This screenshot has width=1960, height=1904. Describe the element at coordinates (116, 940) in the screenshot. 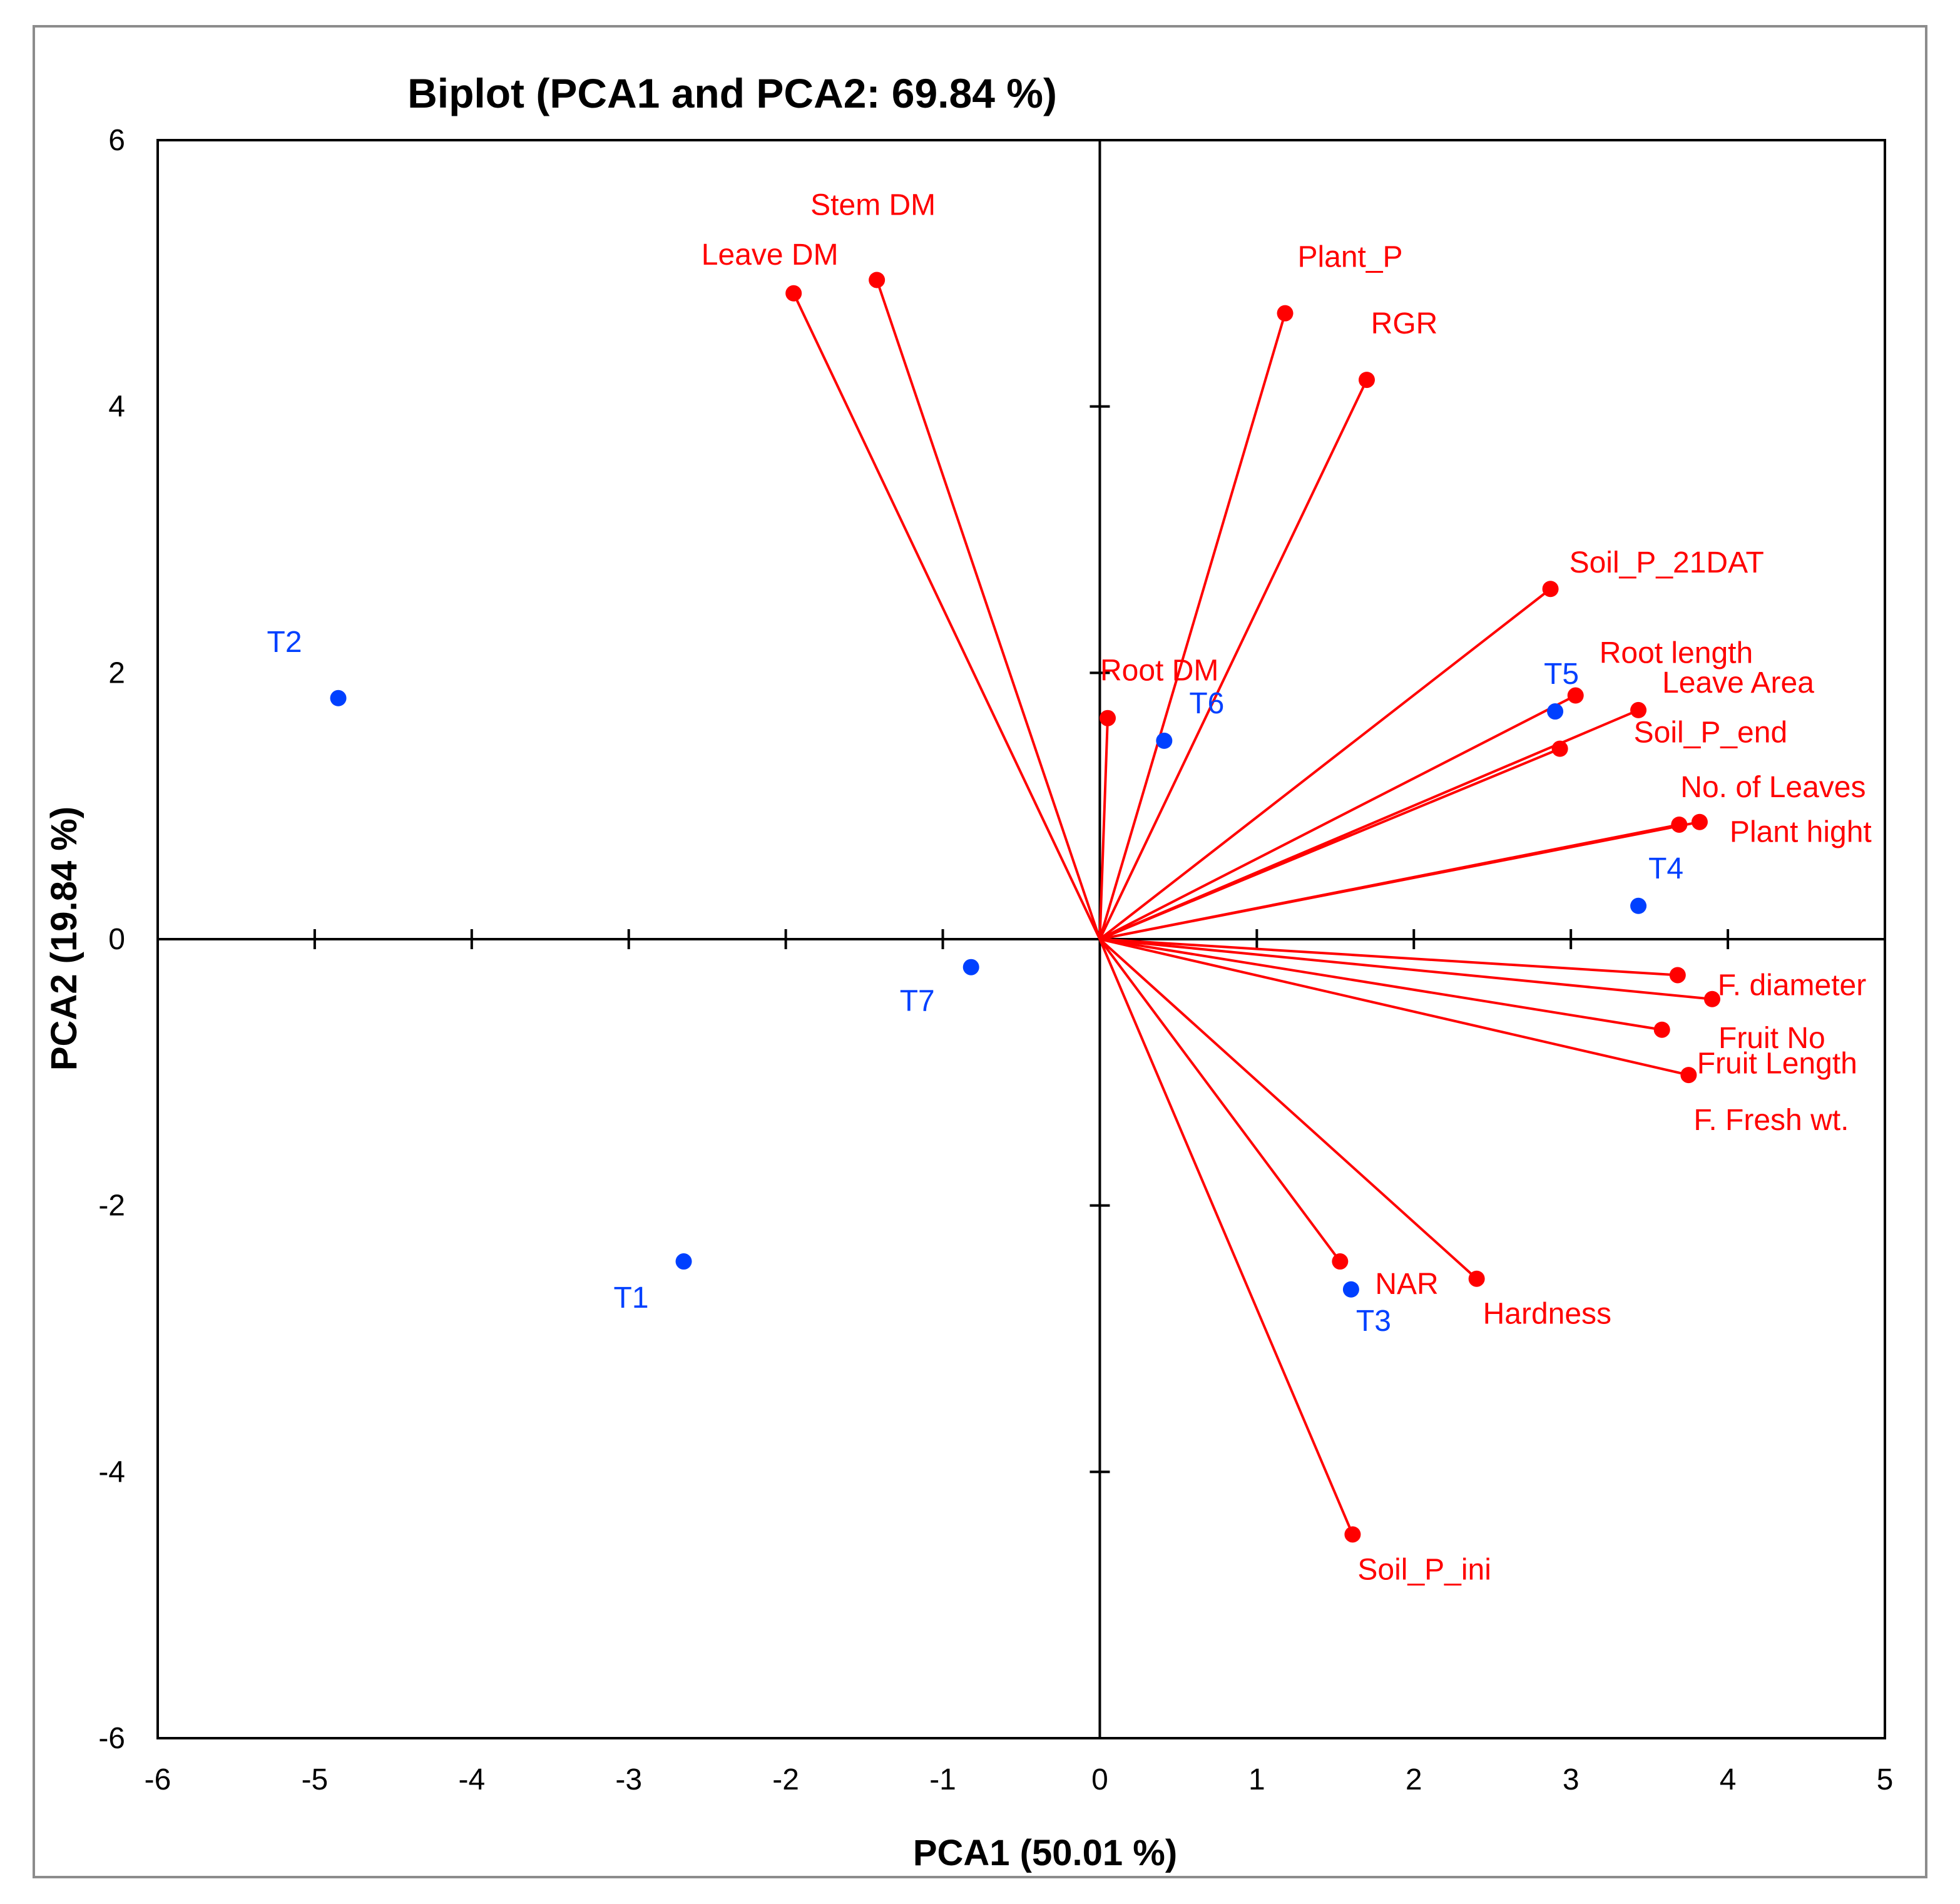

I see `y-tick-label: 0` at that location.